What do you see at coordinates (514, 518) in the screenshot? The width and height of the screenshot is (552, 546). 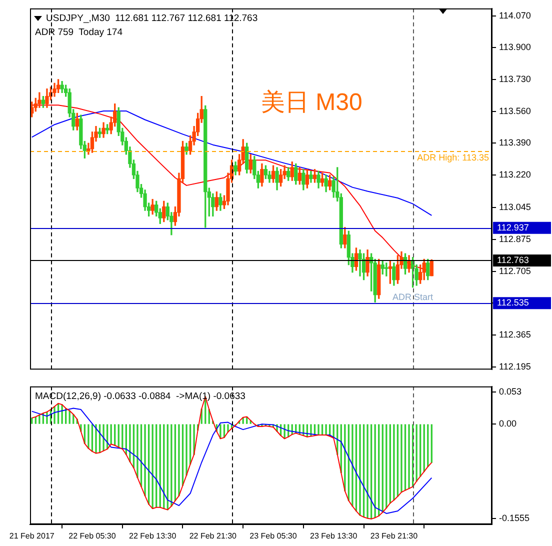 I see `y-tick-label: -0.1555` at bounding box center [514, 518].